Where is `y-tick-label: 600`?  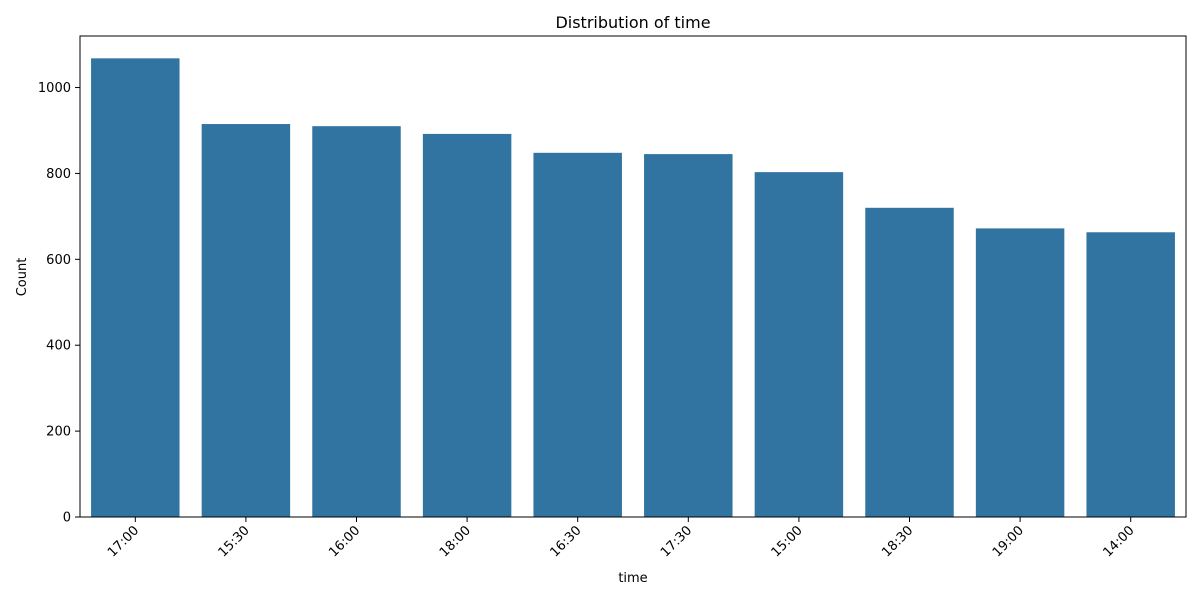
y-tick-label: 600 is located at coordinates (58, 260).